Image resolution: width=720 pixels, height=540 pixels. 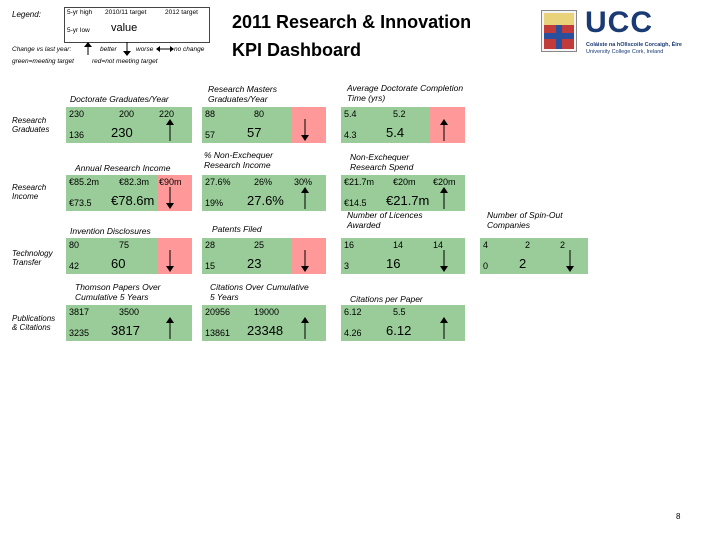 I want to click on kpi-value: €78.6m, so click(x=133, y=200).